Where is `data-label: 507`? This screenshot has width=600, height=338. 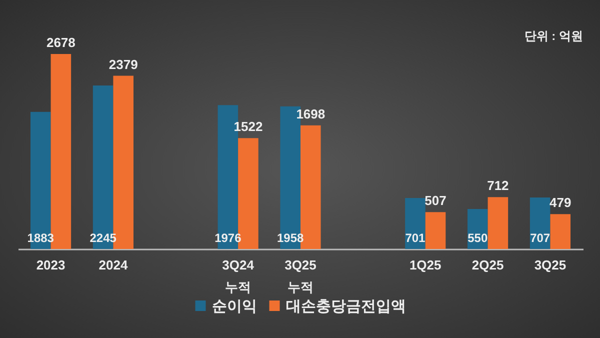 data-label: 507 is located at coordinates (435, 200).